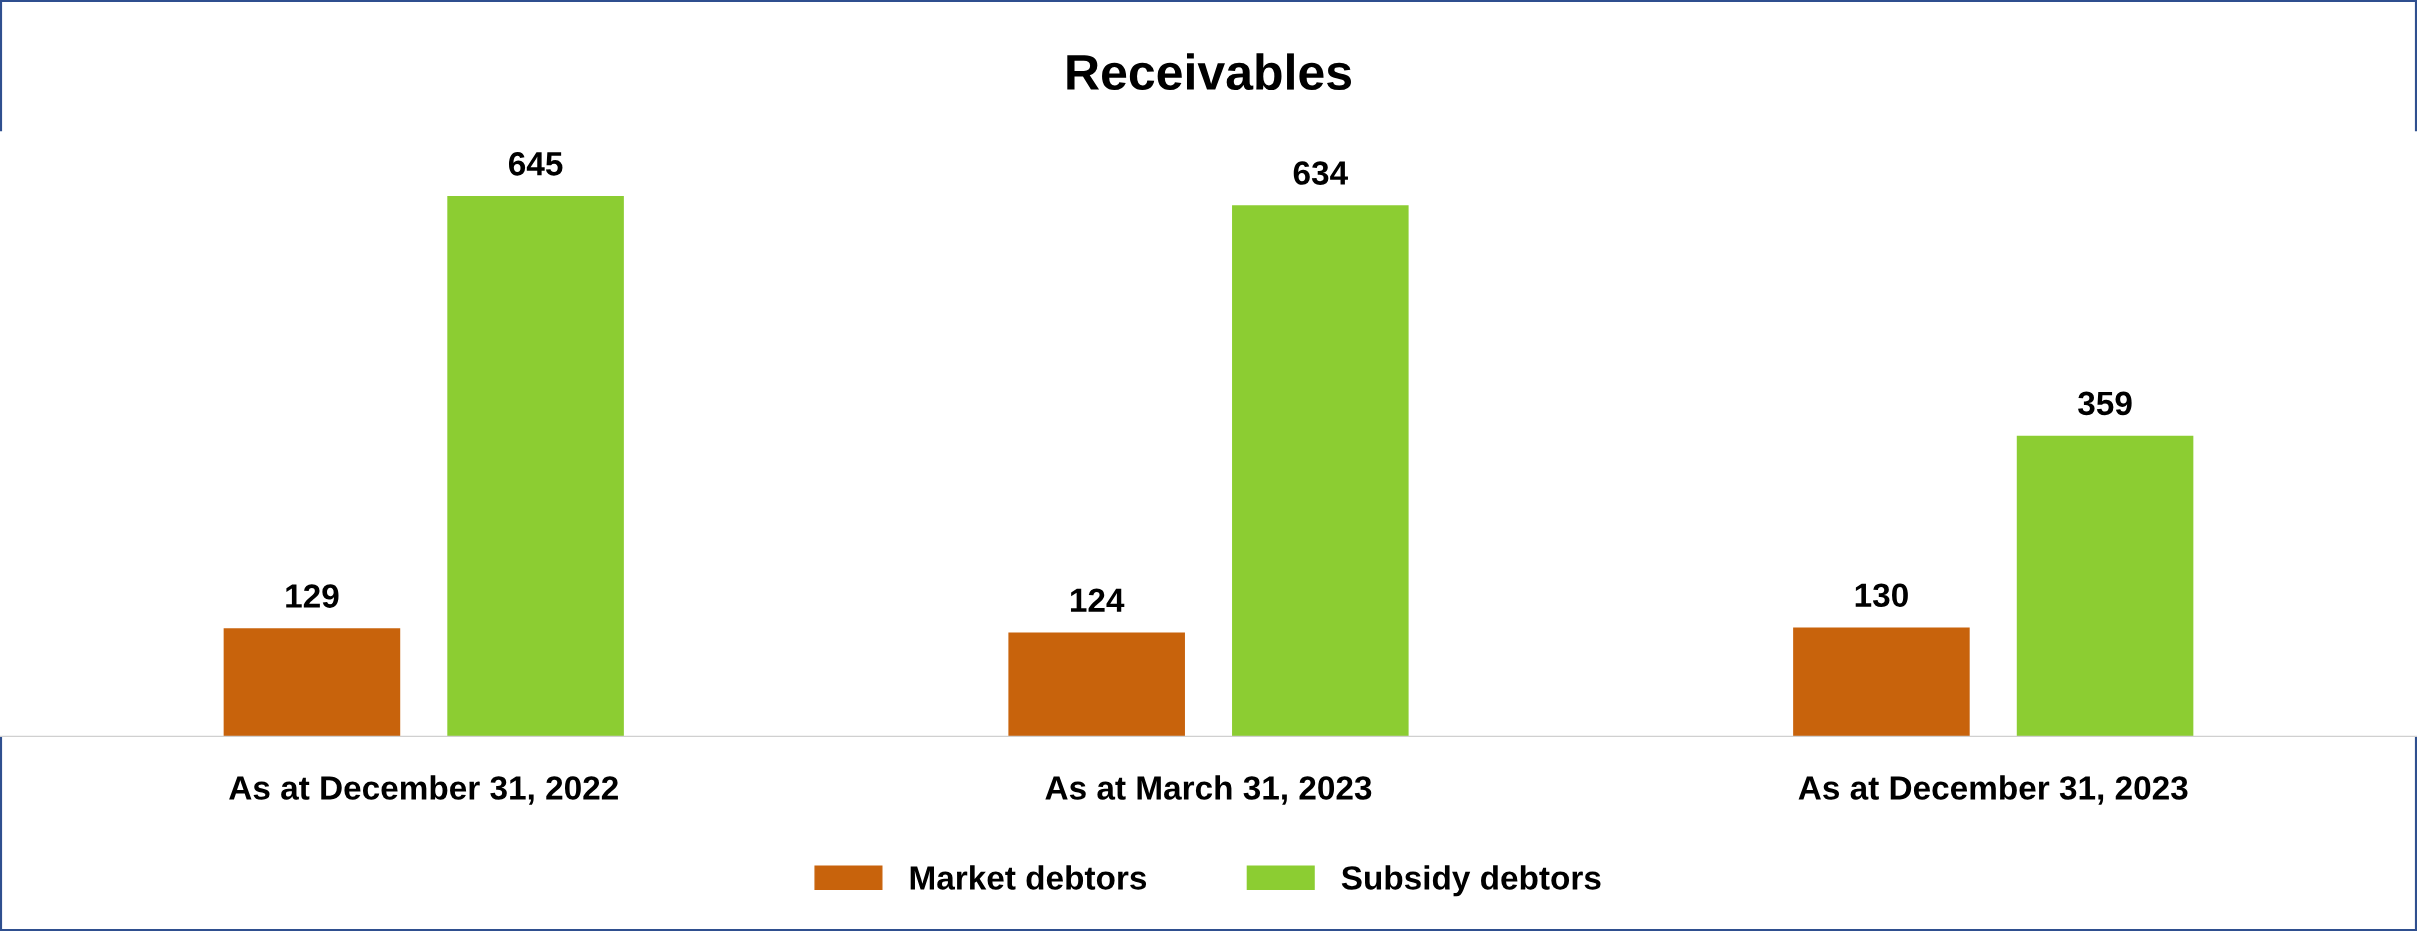 The width and height of the screenshot is (2417, 931). I want to click on data-label: 645, so click(536, 164).